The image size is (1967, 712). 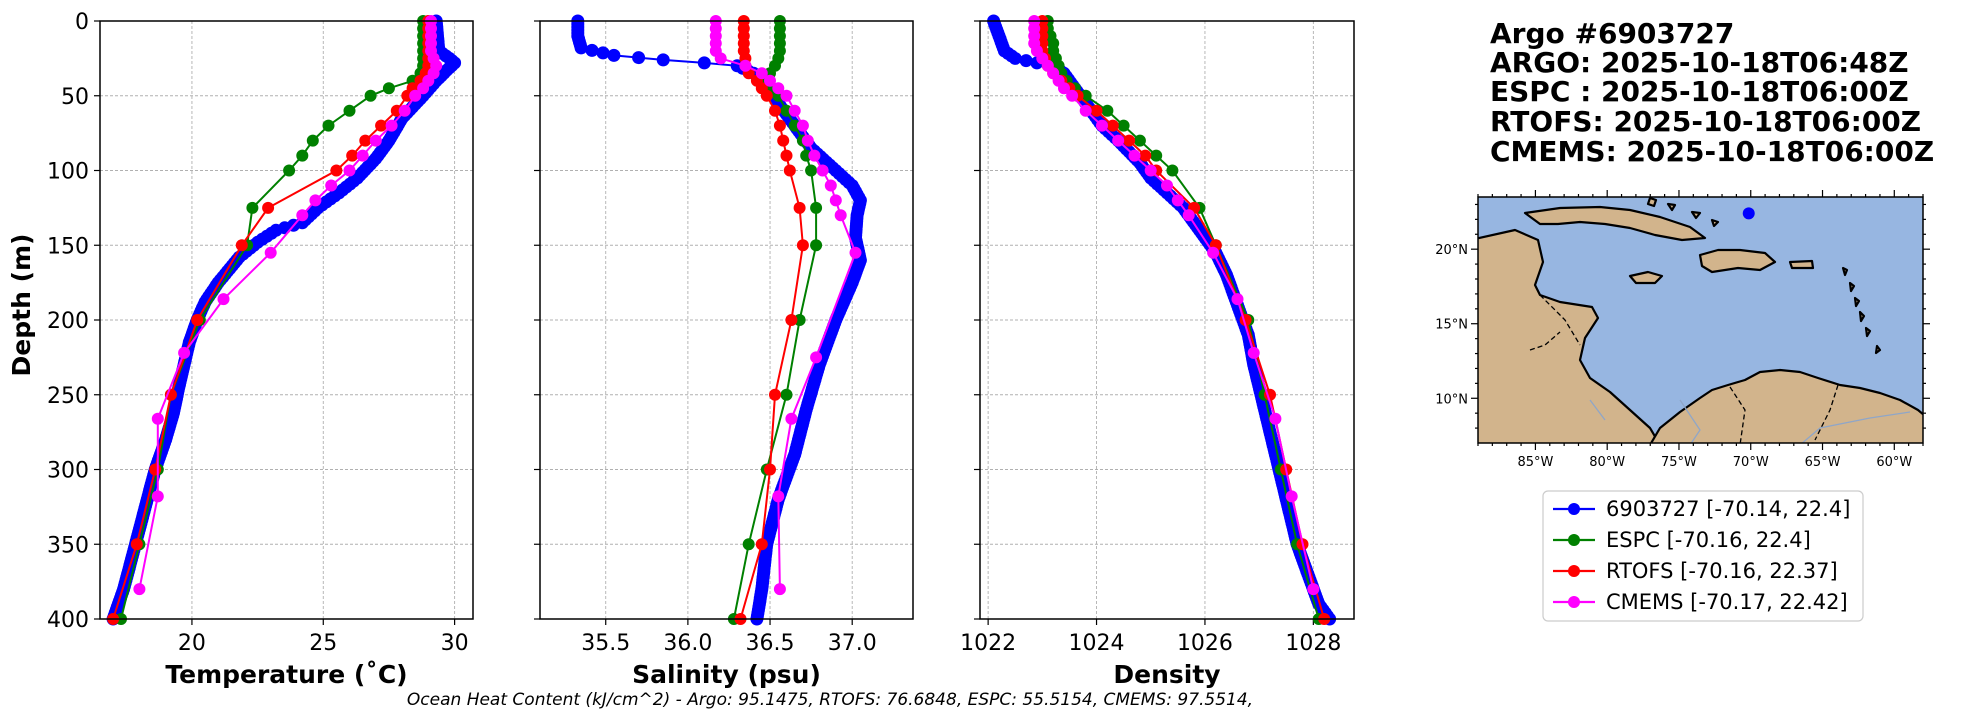 I want to click on legend-marker, so click(x=1574, y=540).